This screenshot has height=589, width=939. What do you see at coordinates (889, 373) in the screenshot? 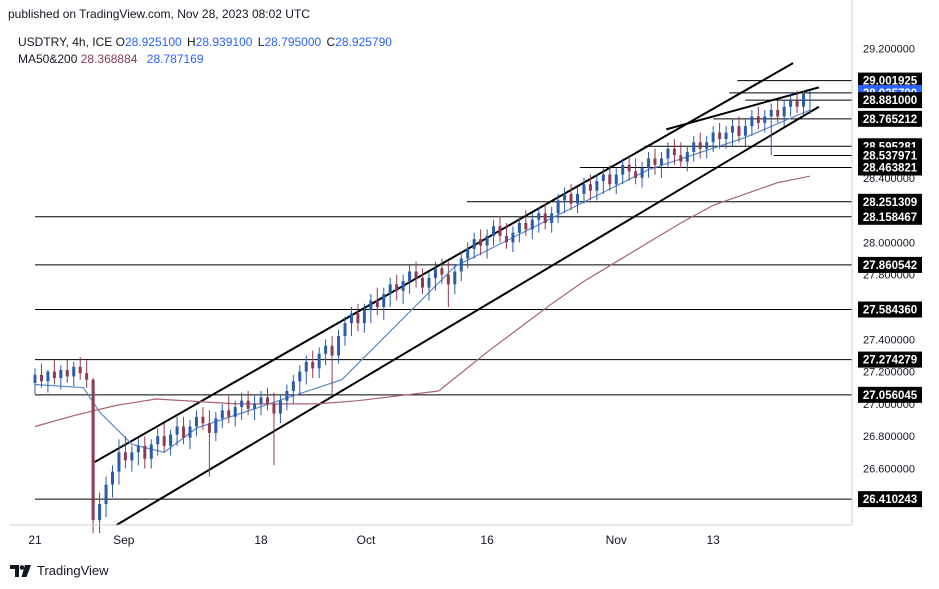
I see `y-tick-5: 27.200000` at bounding box center [889, 373].